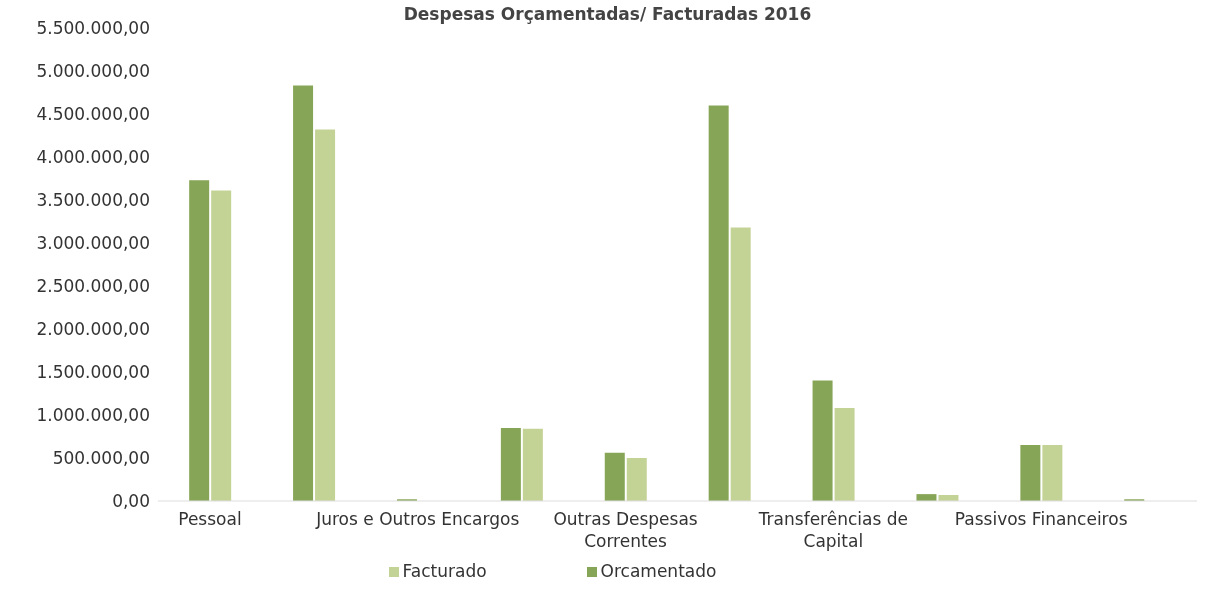  What do you see at coordinates (131, 501) in the screenshot?
I see `y-tick-label: 0,00` at bounding box center [131, 501].